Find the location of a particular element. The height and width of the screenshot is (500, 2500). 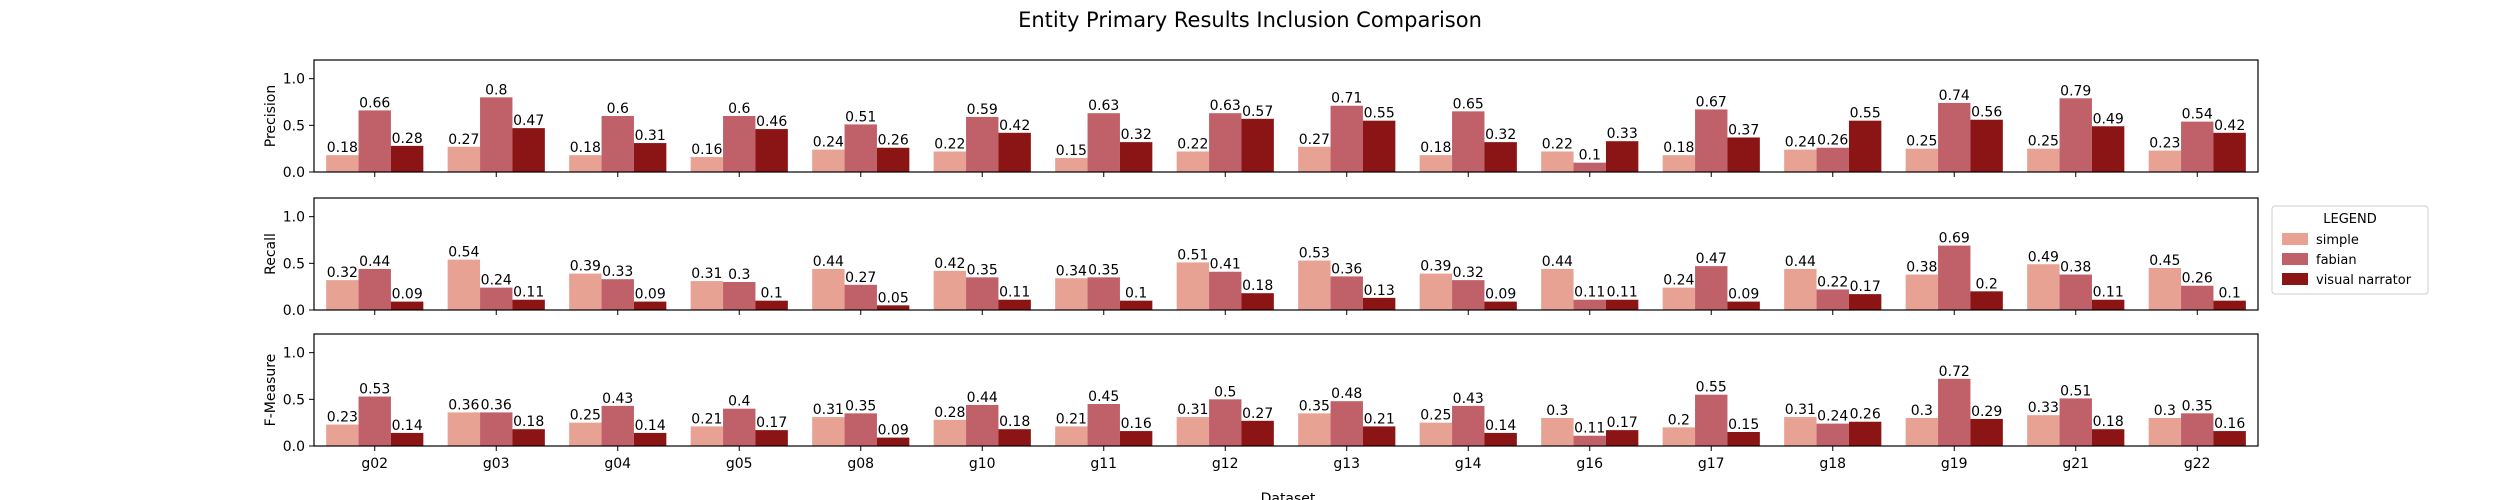

bar-value-label: 0.36 is located at coordinates (463, 405).